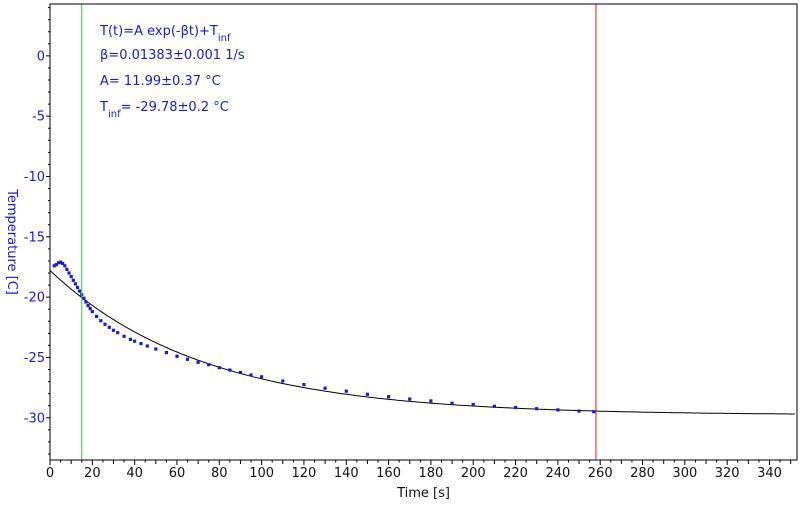 This screenshot has width=800, height=509. I want to click on y-tick-label: -25, so click(34, 358).